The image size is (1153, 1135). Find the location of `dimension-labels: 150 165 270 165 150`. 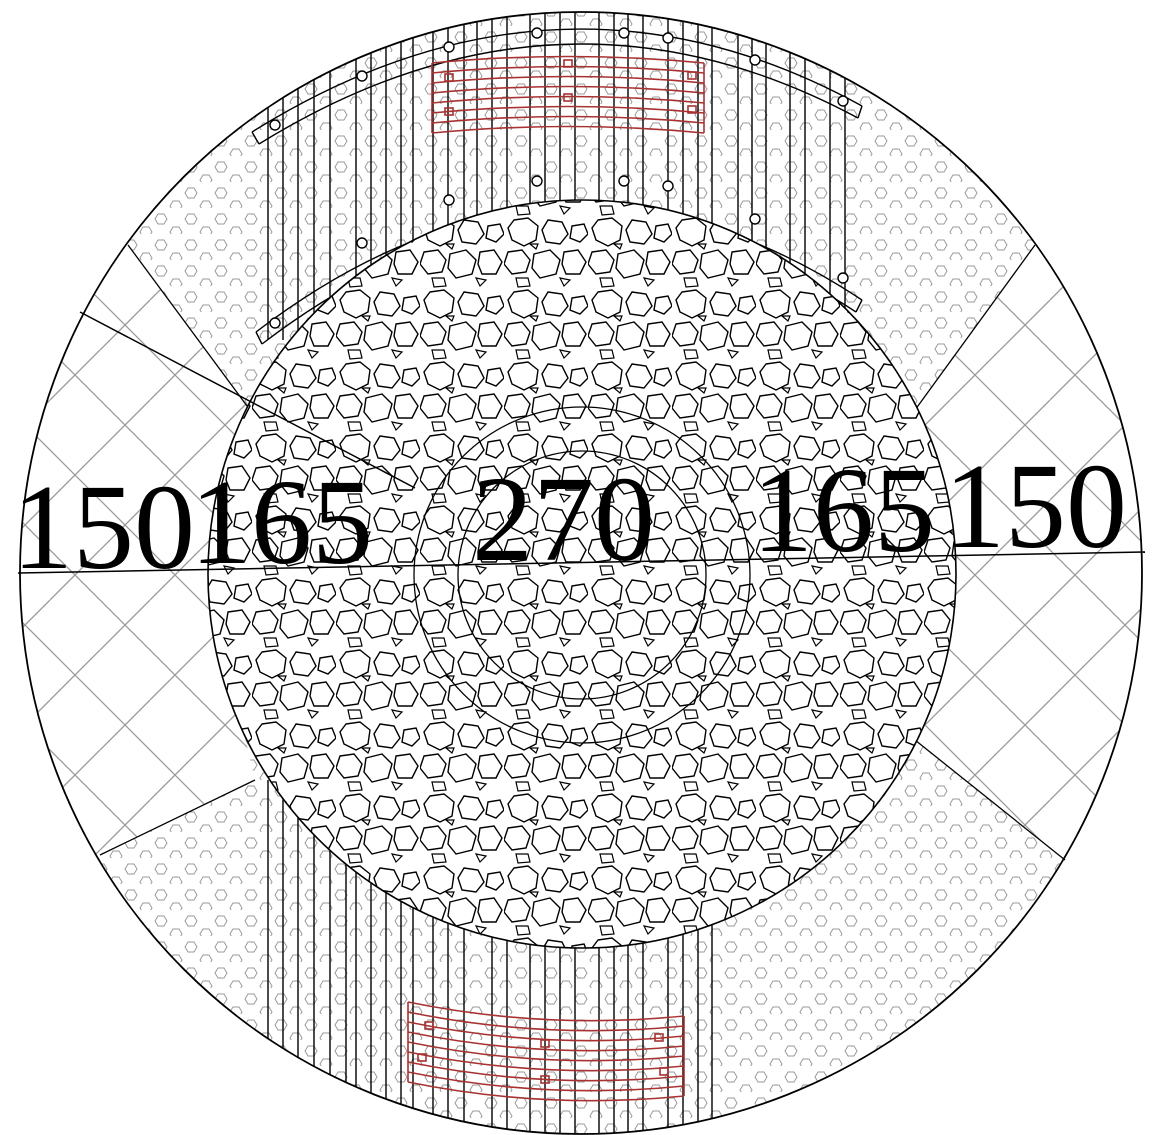

dimension-labels: 150 165 270 165 150 is located at coordinates (569, 517).